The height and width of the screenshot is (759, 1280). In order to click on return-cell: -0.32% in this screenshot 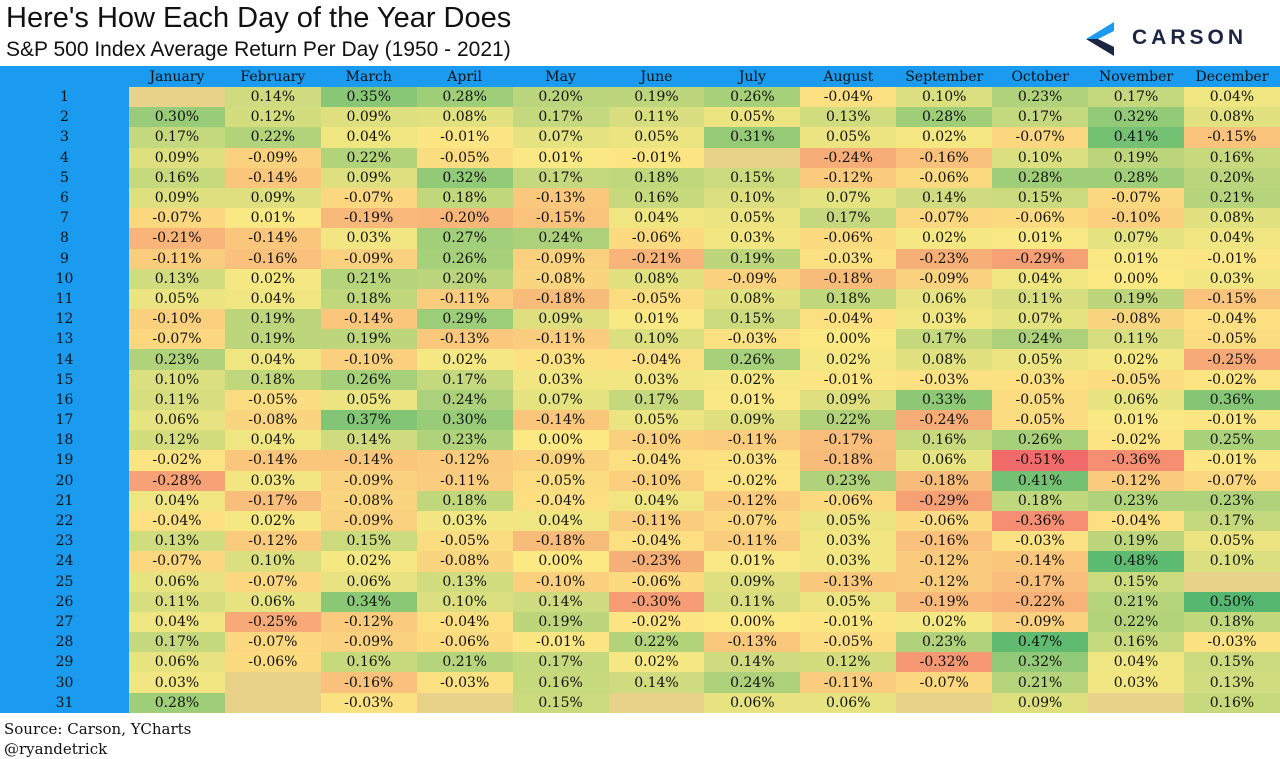, I will do `click(944, 662)`.